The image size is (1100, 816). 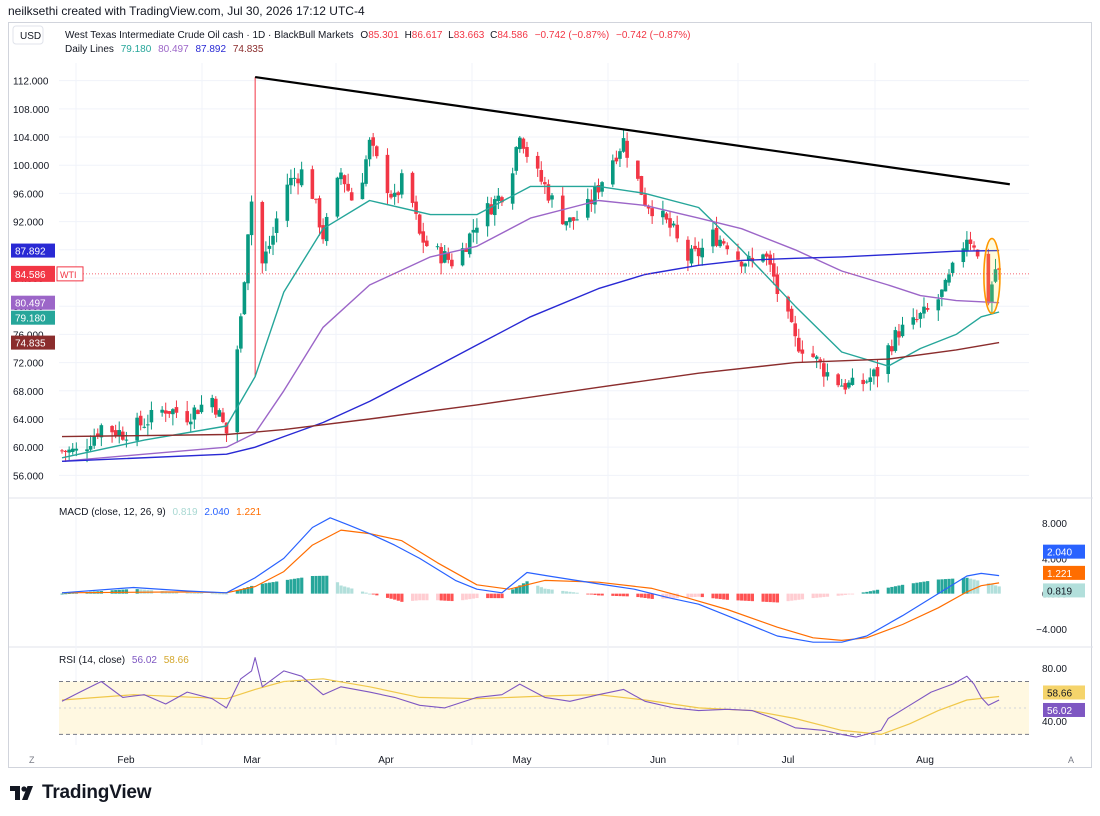 What do you see at coordinates (451, 35) in the screenshot?
I see `ohlc-low-label: L` at bounding box center [451, 35].